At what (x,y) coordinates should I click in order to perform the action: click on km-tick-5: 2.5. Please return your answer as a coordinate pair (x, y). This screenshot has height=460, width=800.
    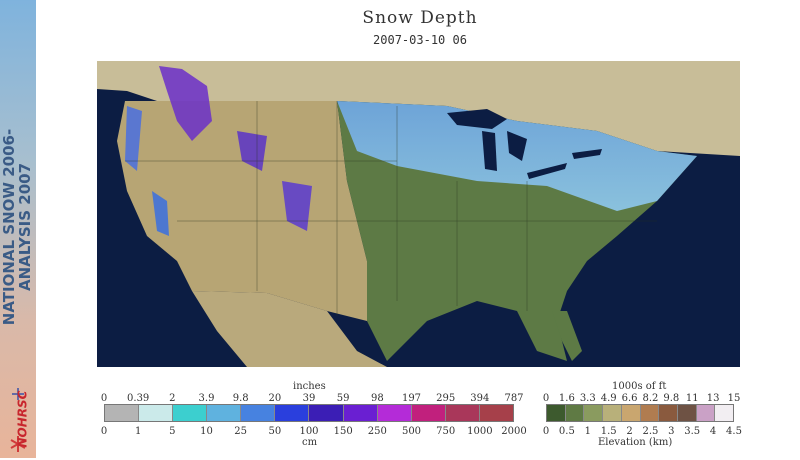
    Looking at the image, I should click on (650, 431).